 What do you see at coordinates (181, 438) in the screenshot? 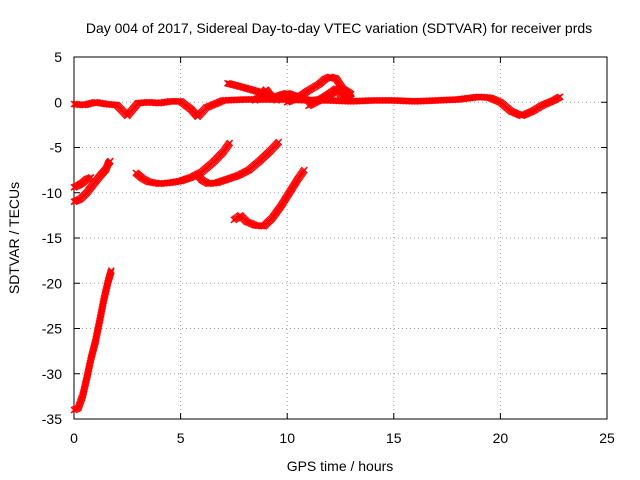
I see `x-tick-label: 5` at bounding box center [181, 438].